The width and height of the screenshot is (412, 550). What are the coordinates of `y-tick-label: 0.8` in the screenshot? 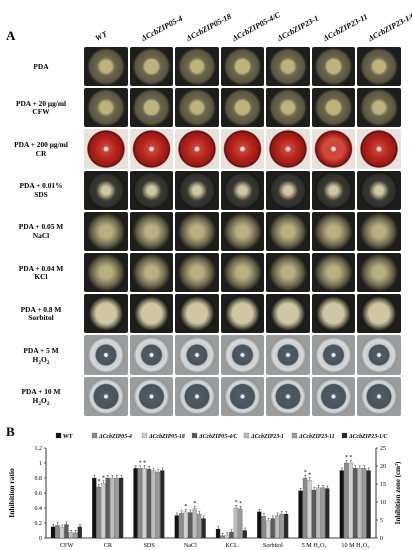 It's located at (39, 479).